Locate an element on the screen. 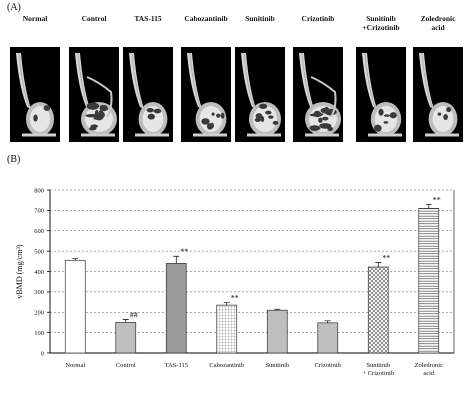  bar-zoledronic-acid is located at coordinates (429, 280).